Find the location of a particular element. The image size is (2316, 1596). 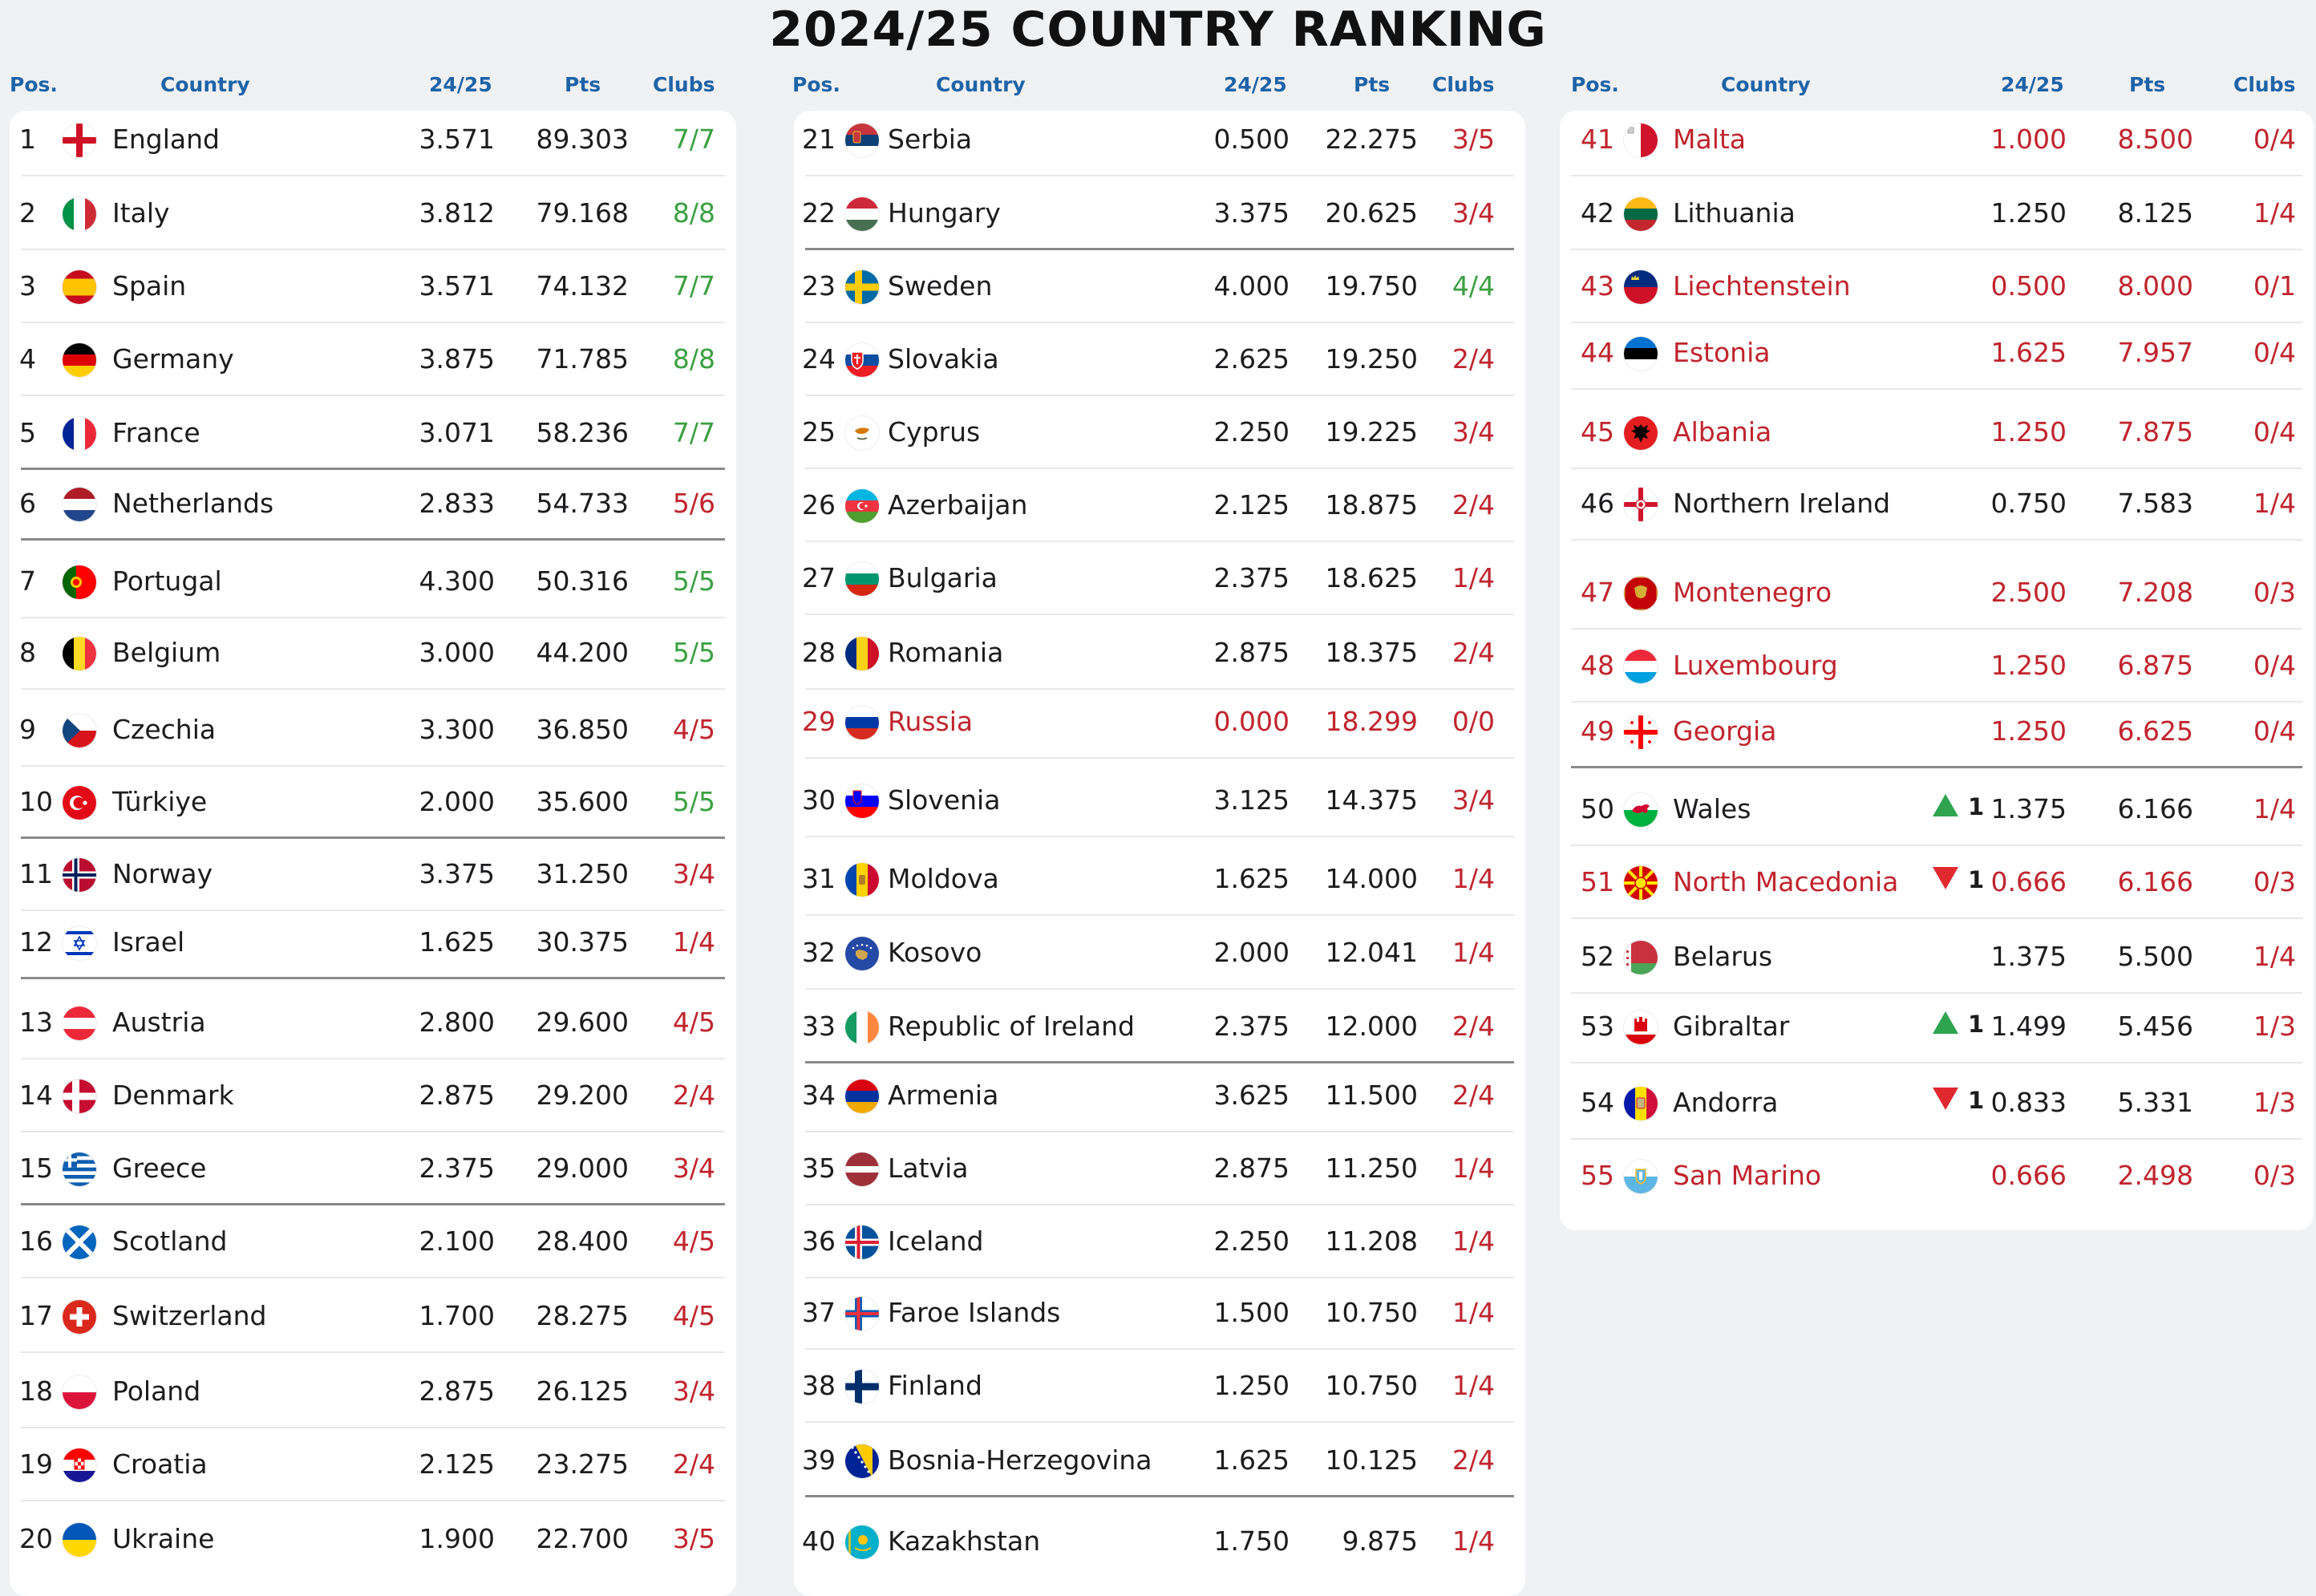

season-coefficient: 0.500 is located at coordinates (2028, 286).